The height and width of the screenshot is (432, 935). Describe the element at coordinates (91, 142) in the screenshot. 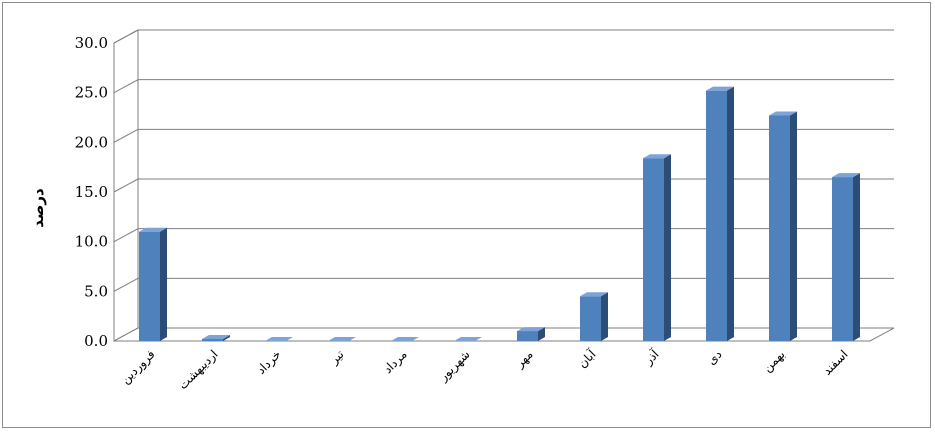

I see `y-tick-label: 20.0` at that location.